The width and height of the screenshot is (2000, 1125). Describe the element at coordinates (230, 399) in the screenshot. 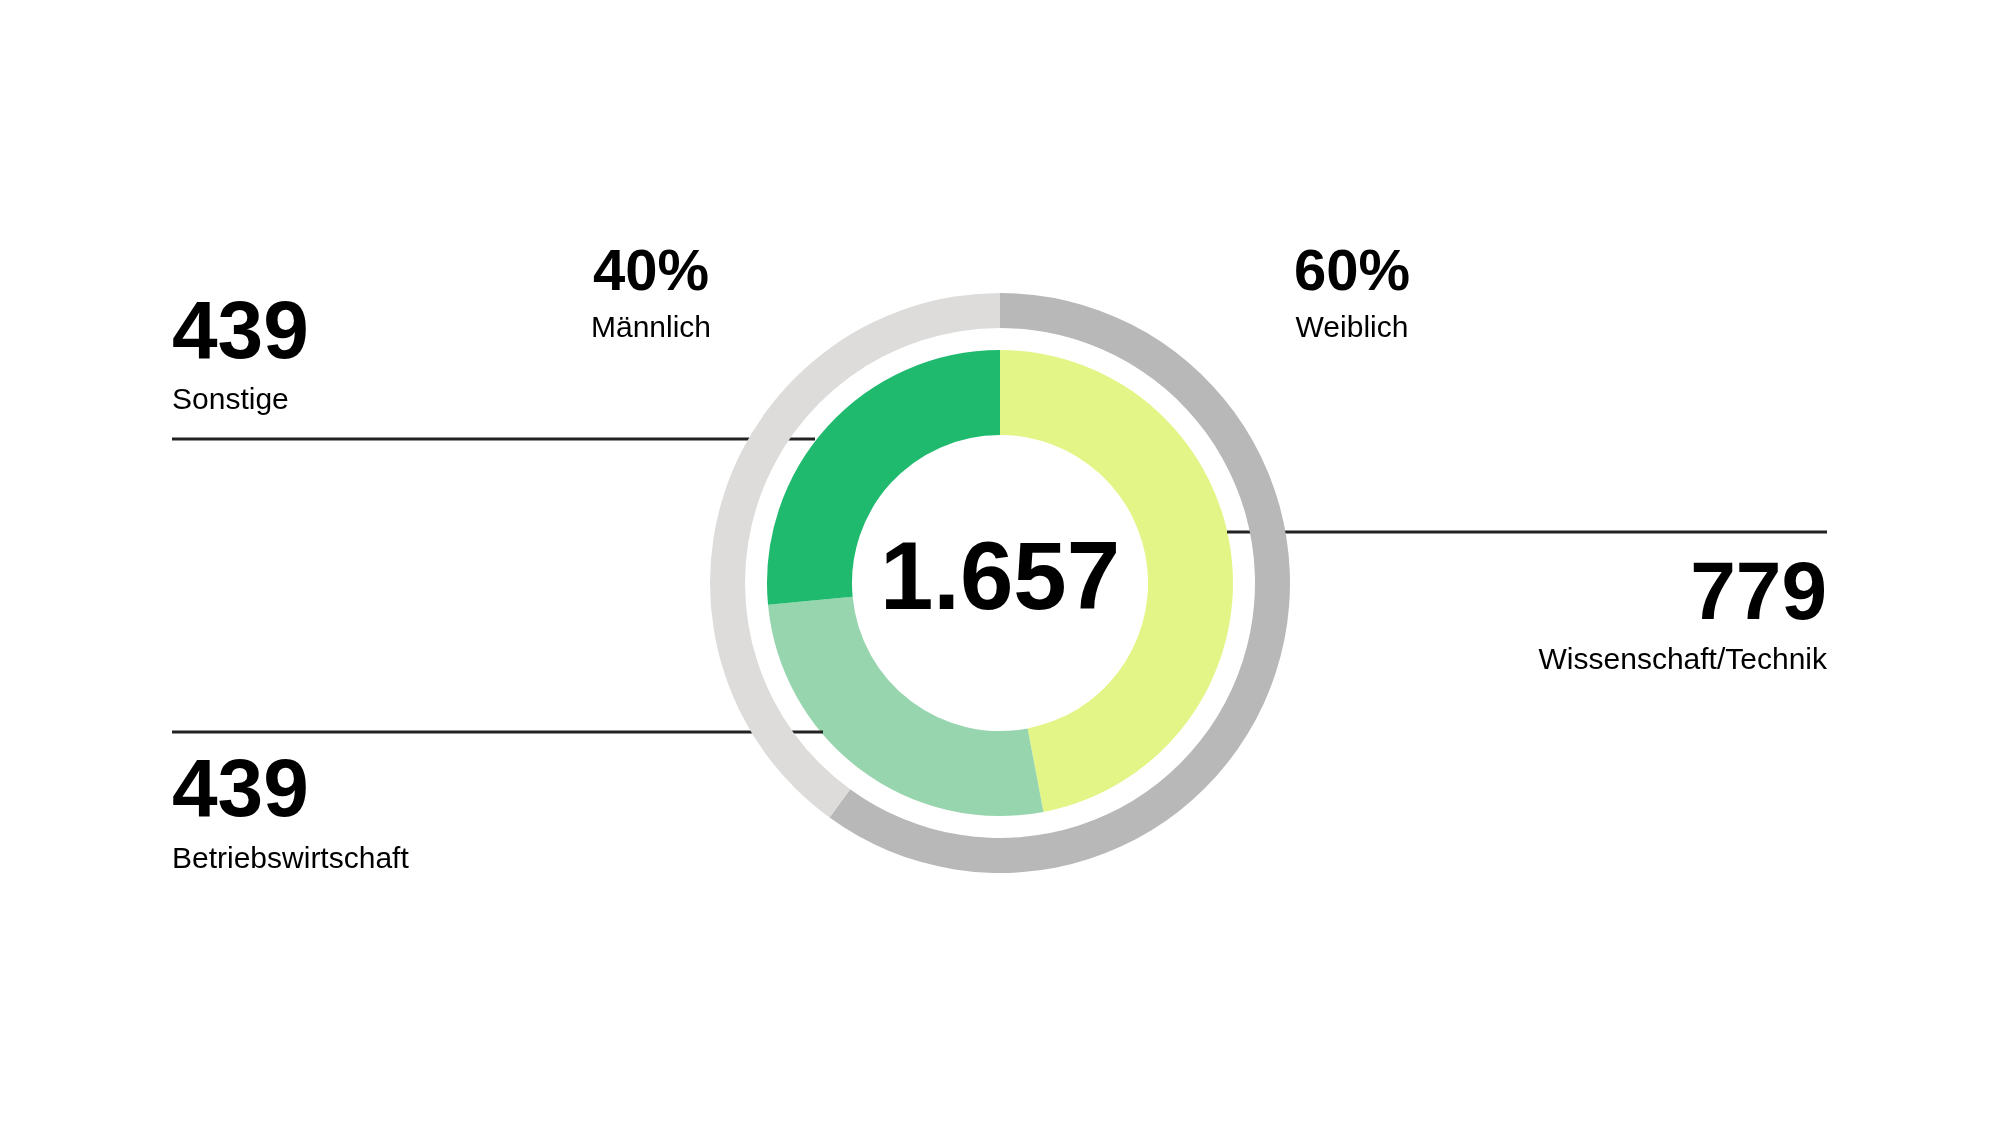

I see `slice-label: Sonstige` at that location.